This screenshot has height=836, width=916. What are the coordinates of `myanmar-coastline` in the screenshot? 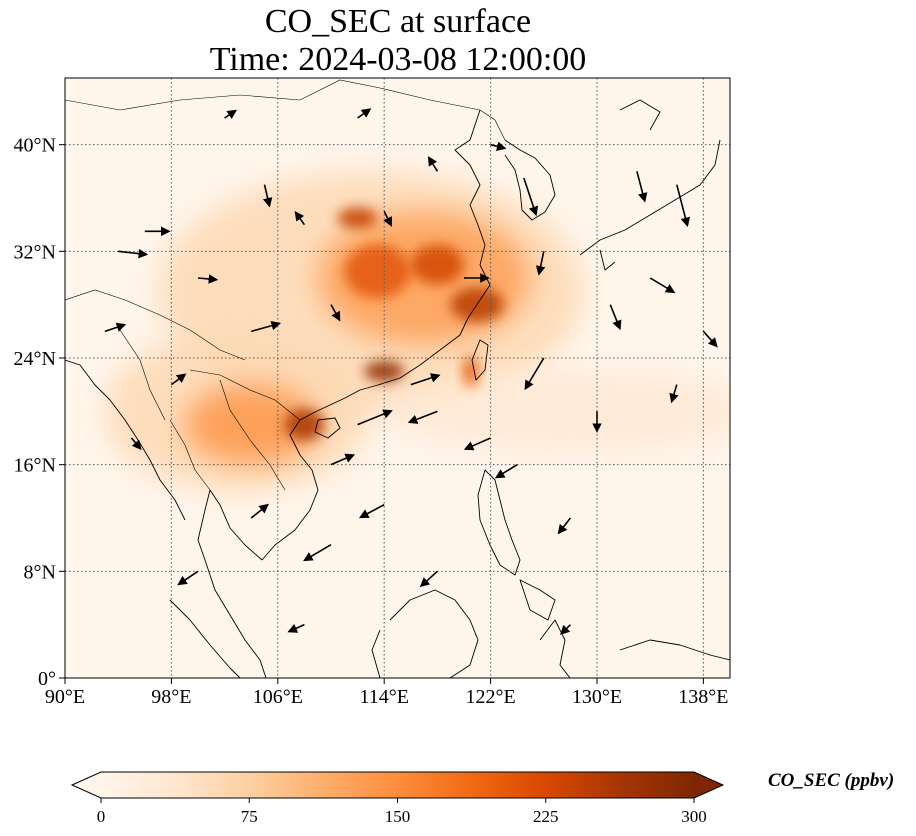 It's located at (125, 440).